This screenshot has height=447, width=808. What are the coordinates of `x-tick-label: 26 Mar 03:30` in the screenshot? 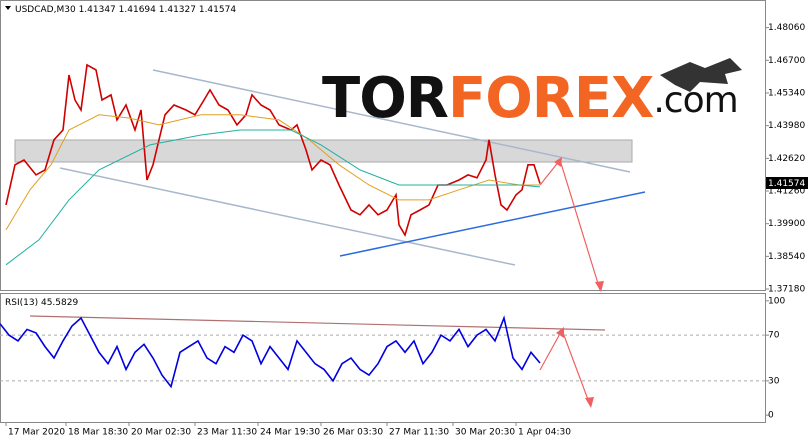 It's located at (353, 433).